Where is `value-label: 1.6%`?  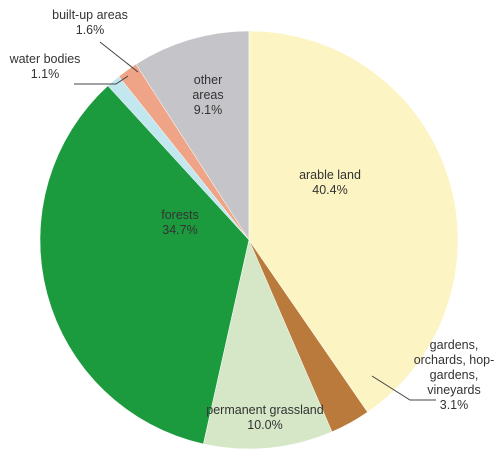 value-label: 1.6% is located at coordinates (90, 30).